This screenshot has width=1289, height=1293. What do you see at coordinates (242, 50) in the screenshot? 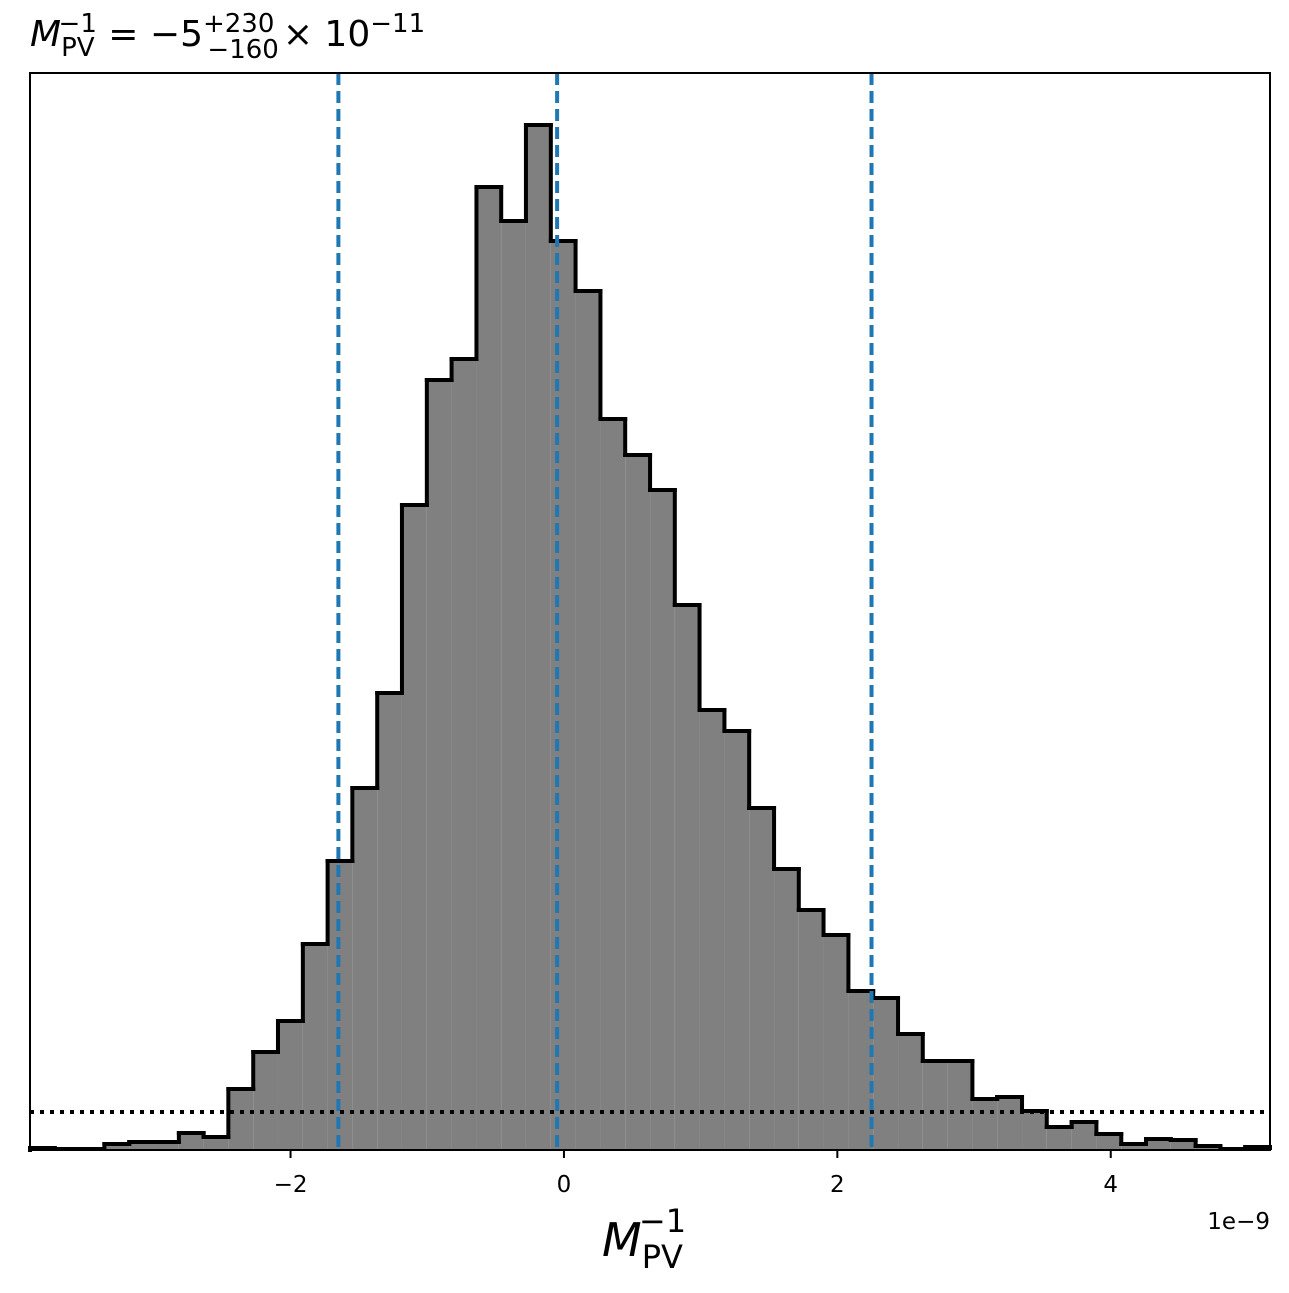
I see `title-lower: −160` at bounding box center [242, 50].